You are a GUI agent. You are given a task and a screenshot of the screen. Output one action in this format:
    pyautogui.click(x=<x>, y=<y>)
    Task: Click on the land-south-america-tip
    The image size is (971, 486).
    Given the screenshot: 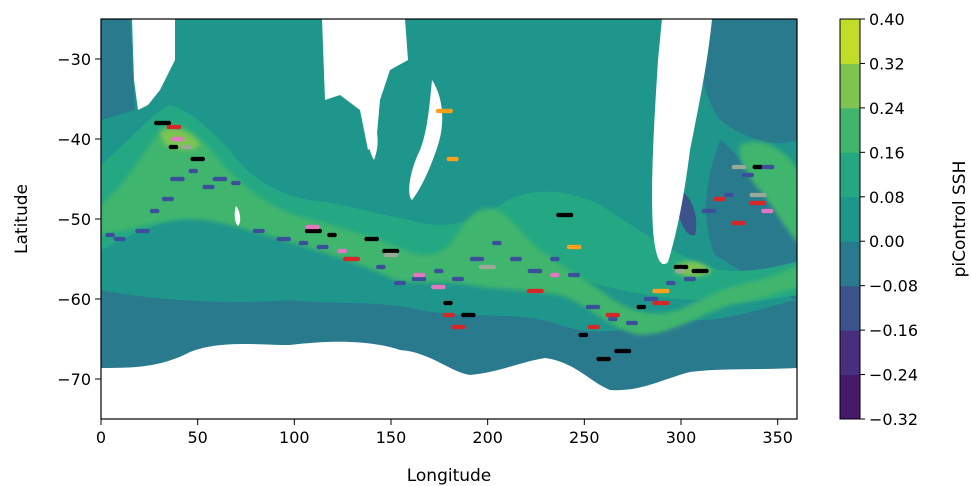 What is the action you would take?
    pyautogui.click(x=682, y=142)
    